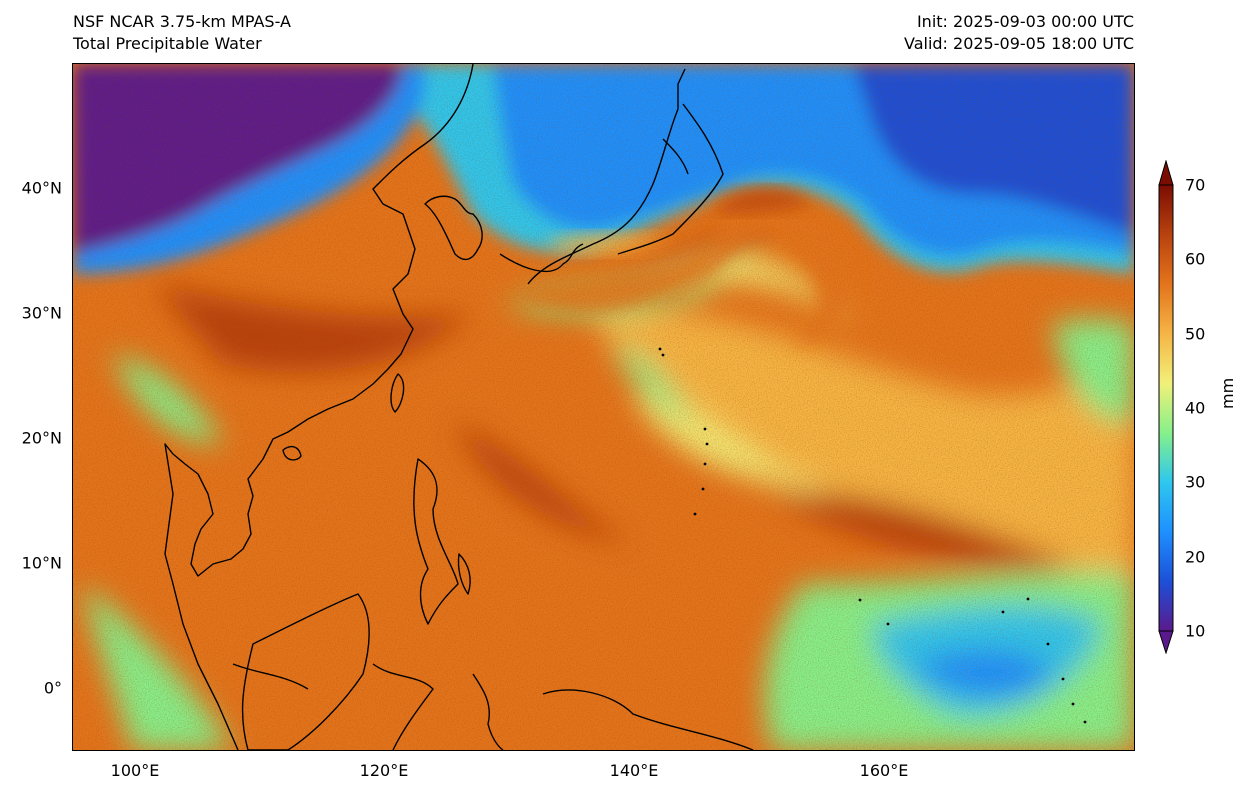 This screenshot has height=795, width=1251. Describe the element at coordinates (1195, 557) in the screenshot. I see `colorbar-tick-20: 20` at that location.